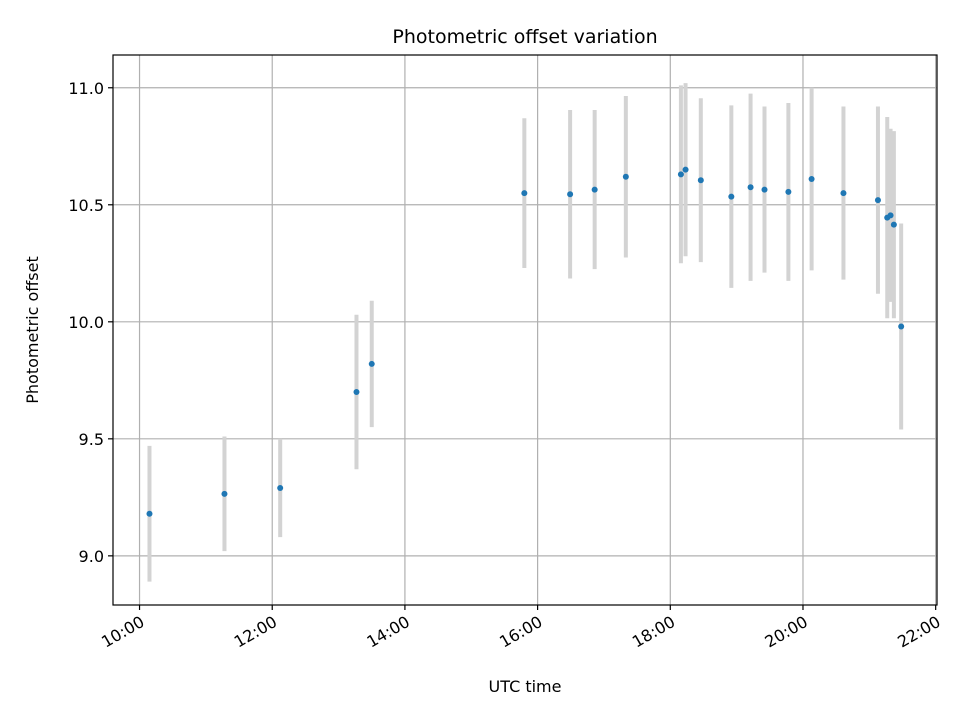 This screenshot has height=720, width=960. I want to click on y-axis-ticks: 9.0 9.5 10.0 10.5 11.0, so click(90, 322).